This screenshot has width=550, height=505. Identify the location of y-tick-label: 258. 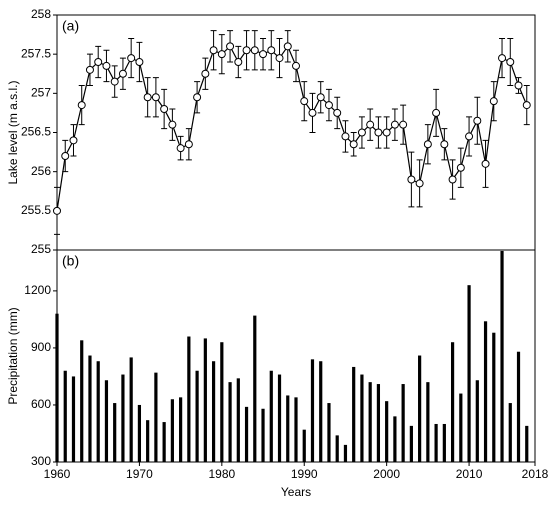
(41, 14).